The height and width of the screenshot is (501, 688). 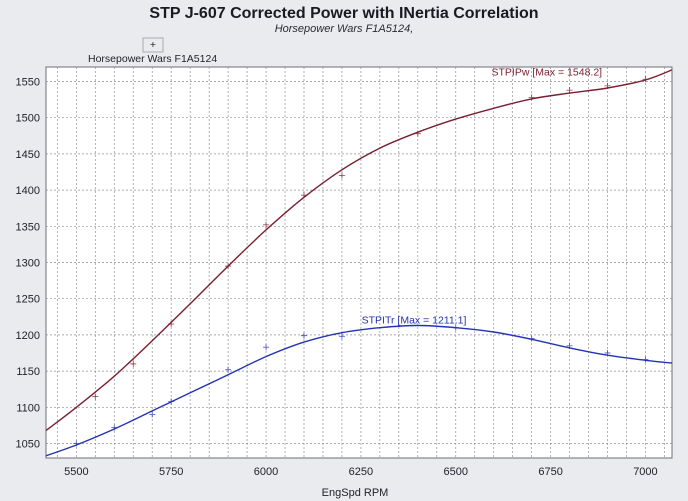 What do you see at coordinates (28, 408) in the screenshot?
I see `y-tick-label: 1100` at bounding box center [28, 408].